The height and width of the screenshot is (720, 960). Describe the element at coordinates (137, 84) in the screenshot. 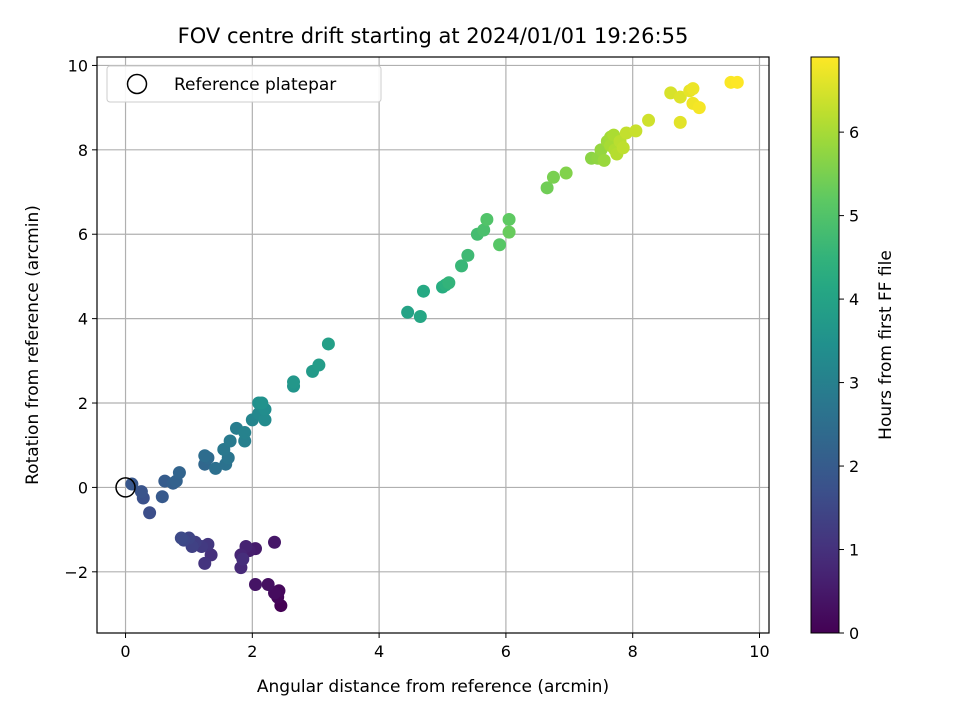

I see `legend-reference-marker` at that location.